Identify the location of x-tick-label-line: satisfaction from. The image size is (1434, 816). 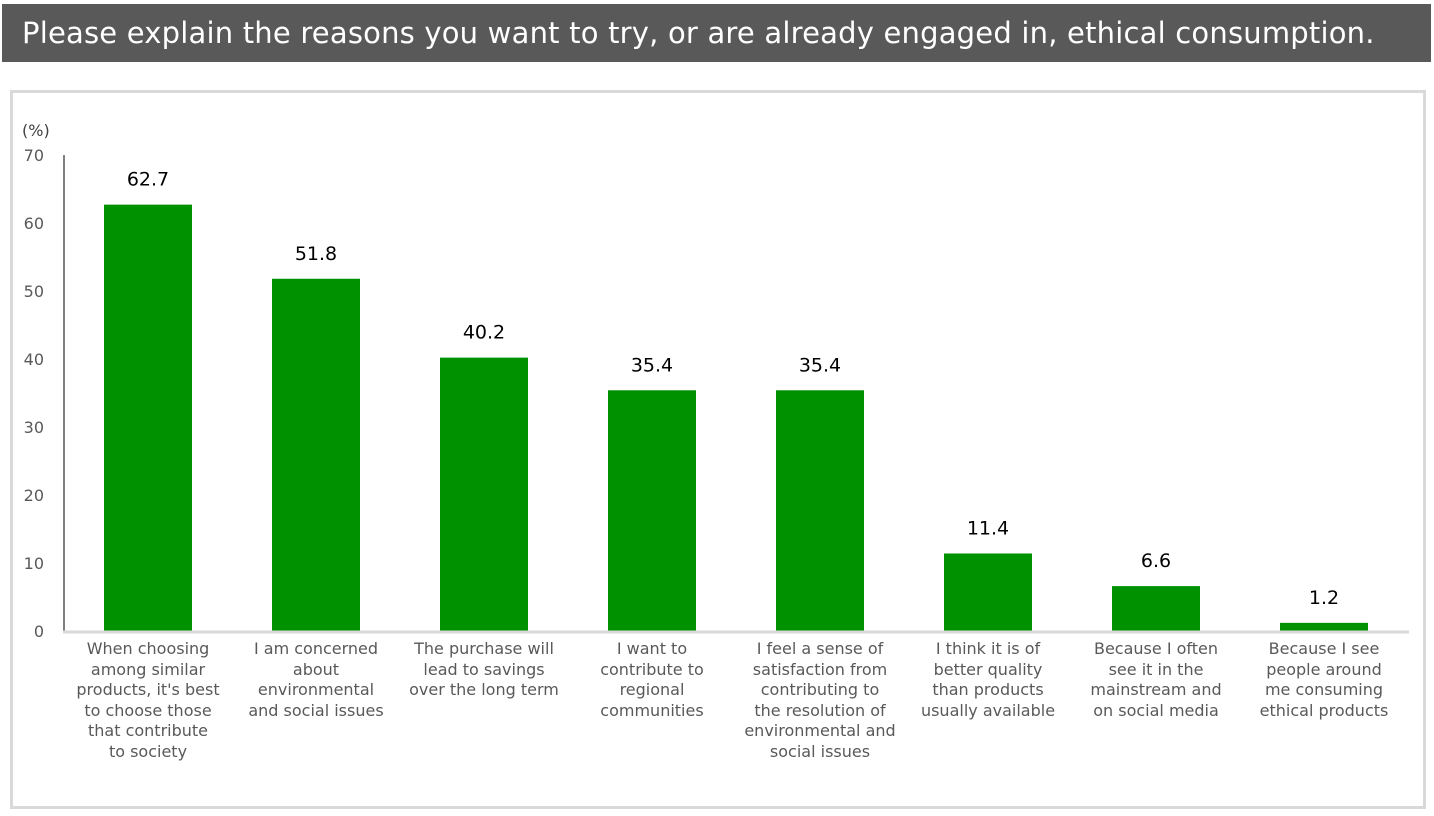
(820, 669).